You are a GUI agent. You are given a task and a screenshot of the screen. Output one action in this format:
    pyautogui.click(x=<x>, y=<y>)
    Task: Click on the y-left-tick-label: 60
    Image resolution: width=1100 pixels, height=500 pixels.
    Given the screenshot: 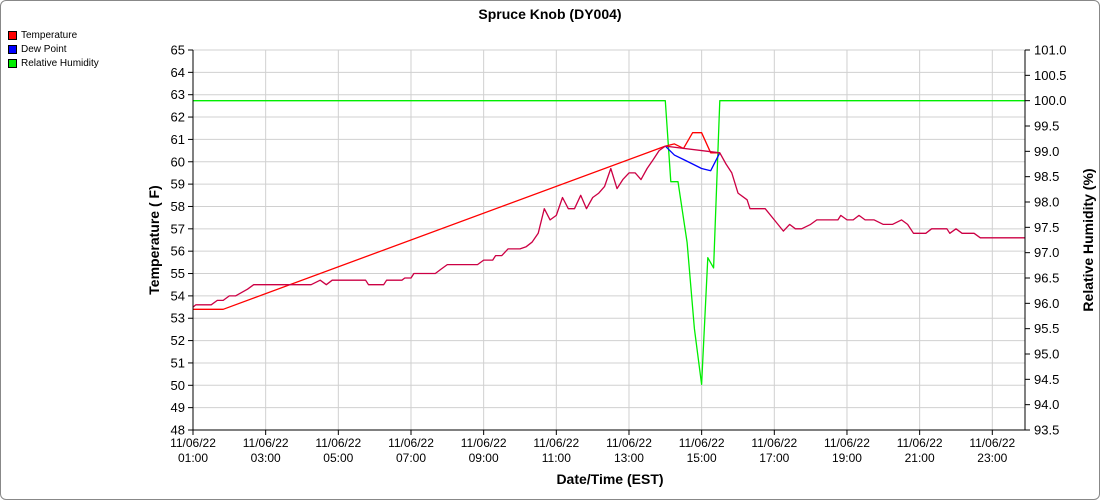 What is the action you would take?
    pyautogui.click(x=178, y=161)
    